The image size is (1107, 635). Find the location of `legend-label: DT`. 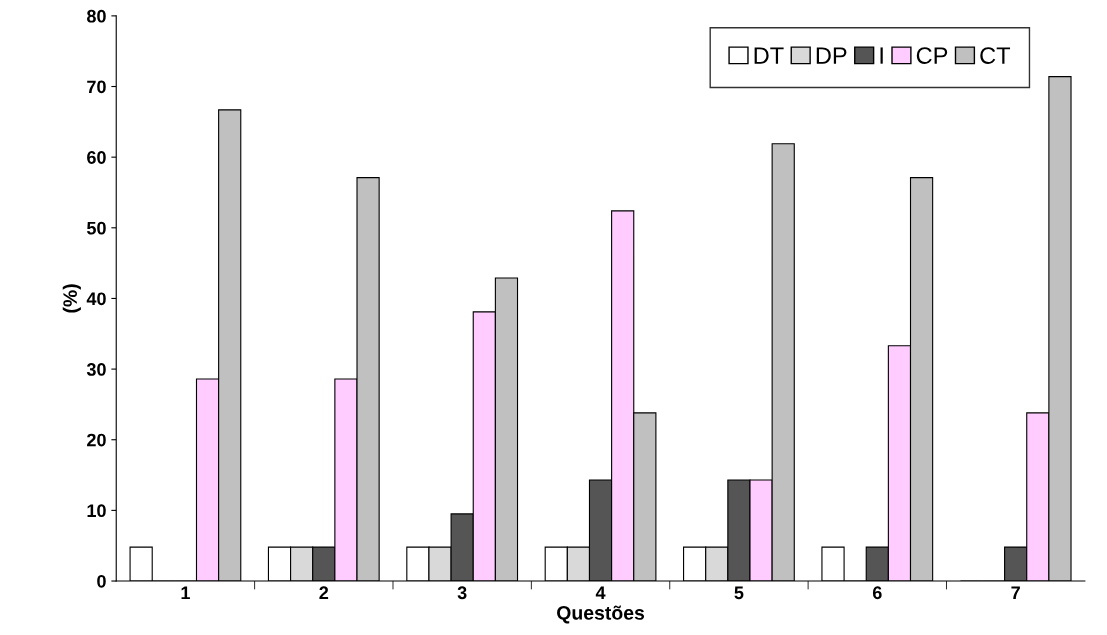

legend-label: DT is located at coordinates (769, 55).